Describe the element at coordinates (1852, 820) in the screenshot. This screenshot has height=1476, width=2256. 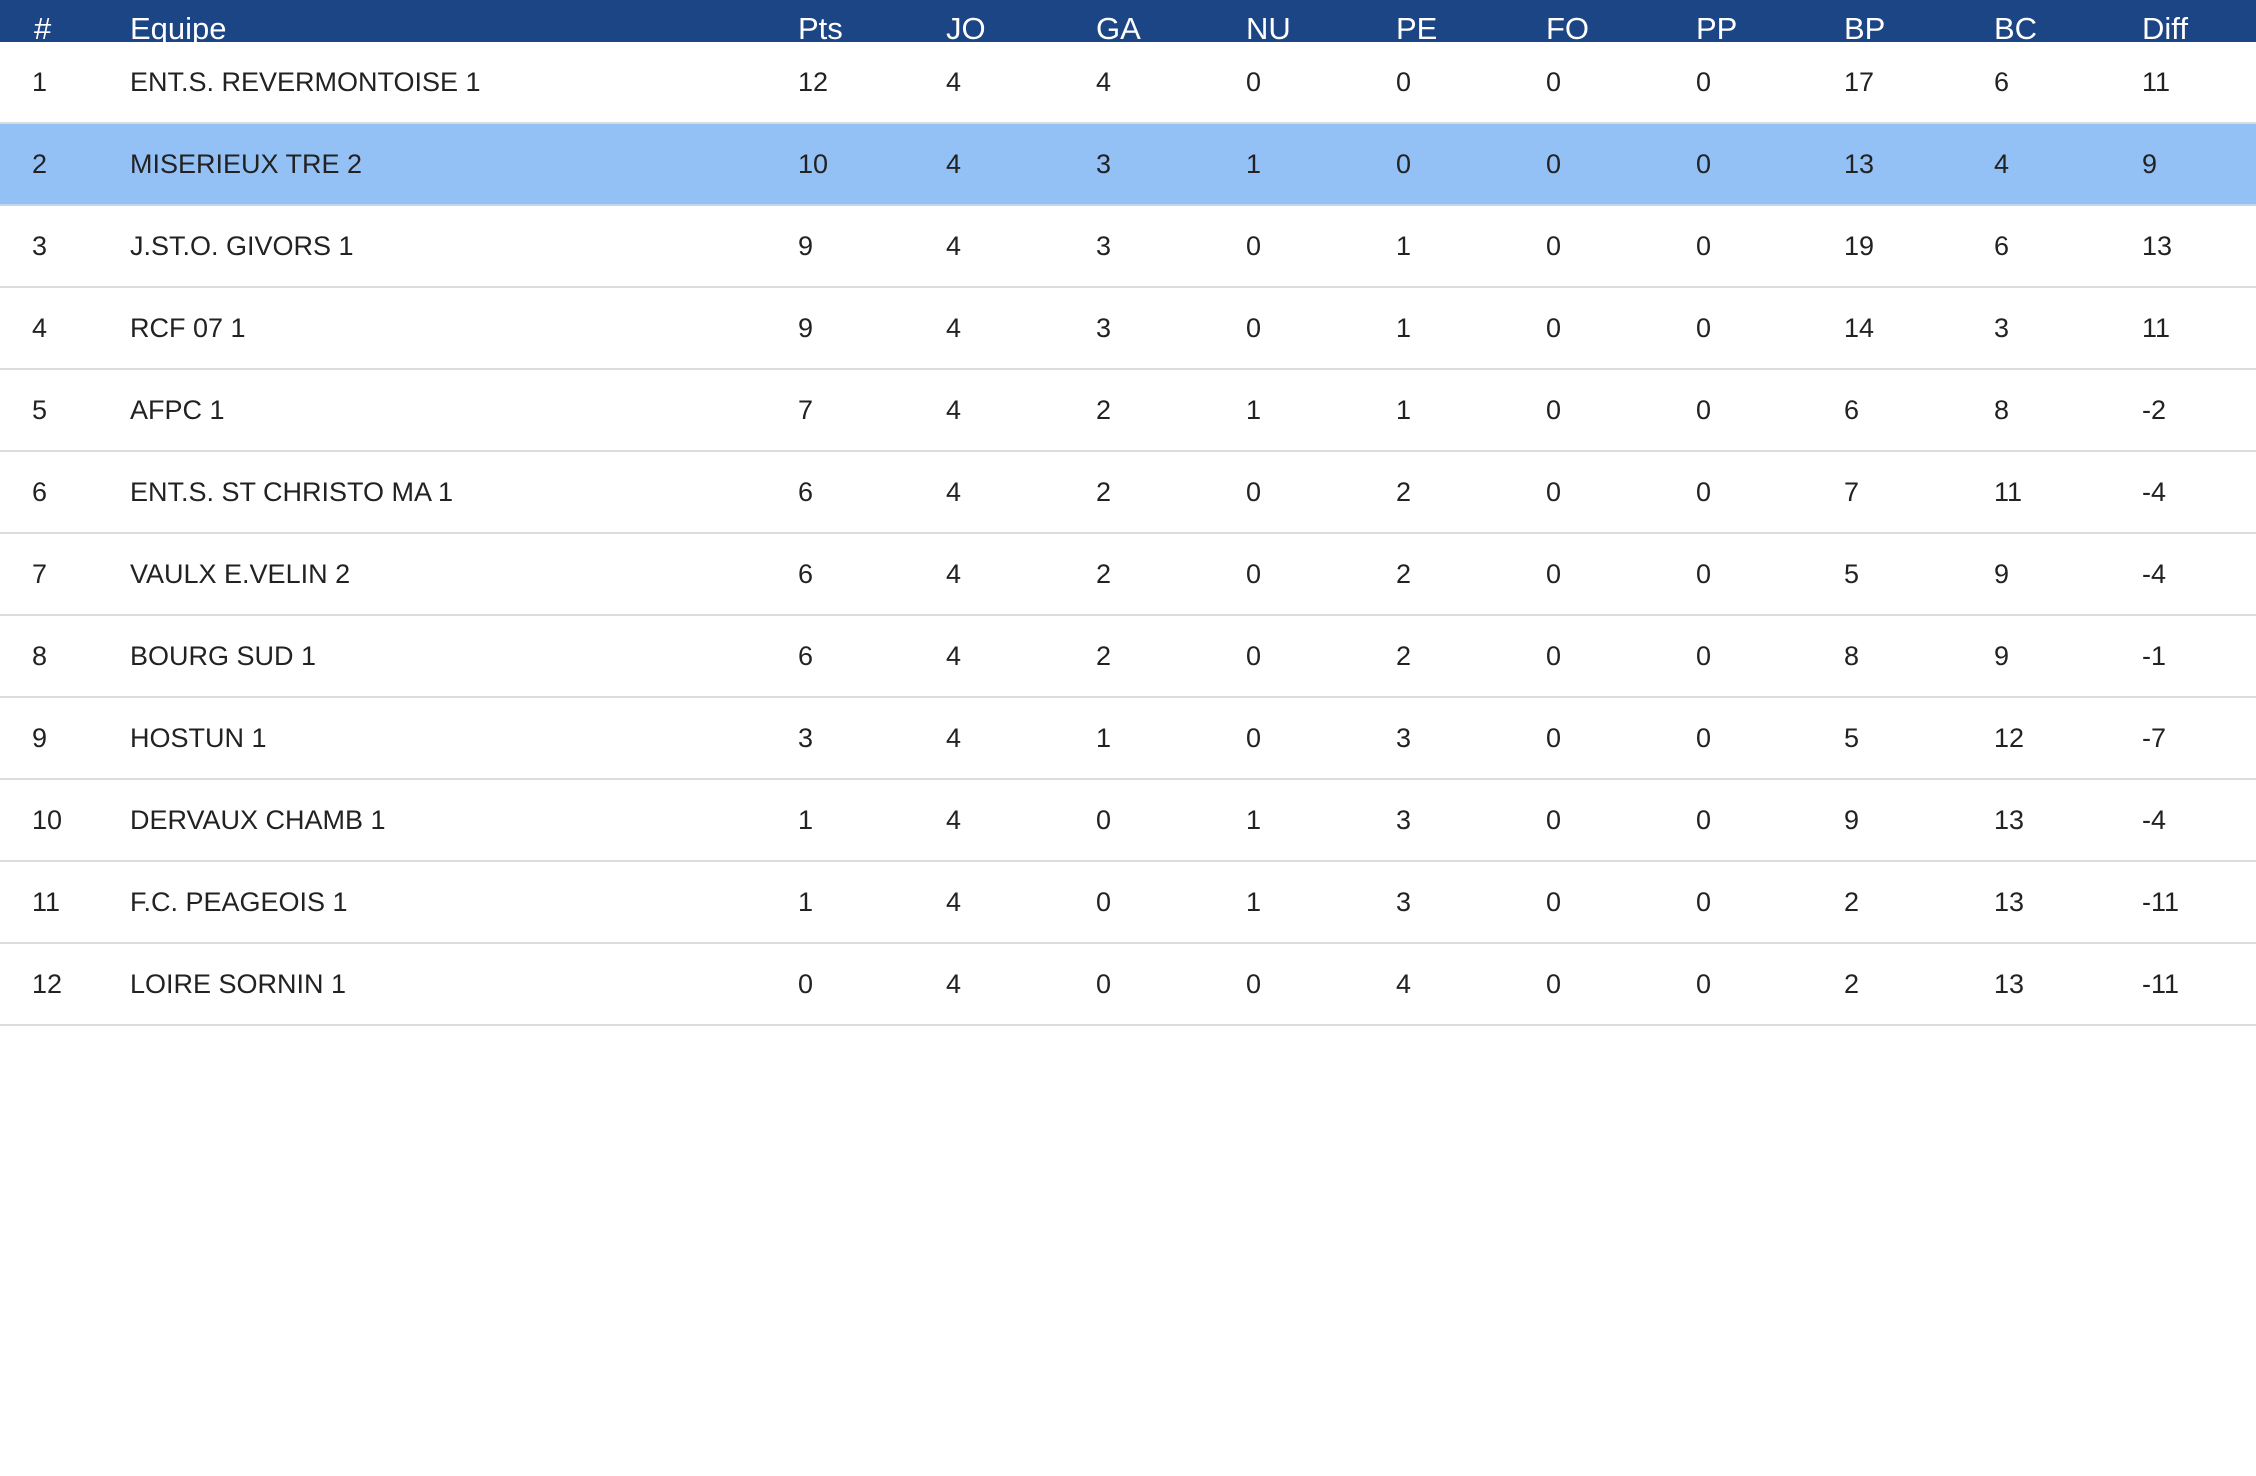
I see `cell-goals-for: 9` at that location.